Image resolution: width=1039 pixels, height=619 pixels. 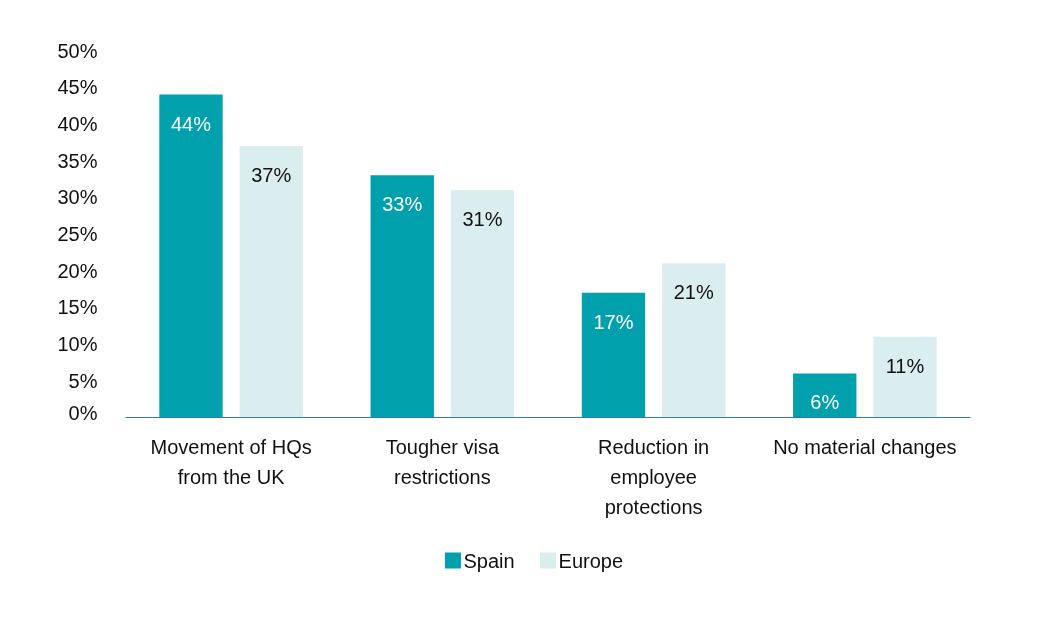 What do you see at coordinates (77, 123) in the screenshot?
I see `y-tick-label: 40%` at bounding box center [77, 123].